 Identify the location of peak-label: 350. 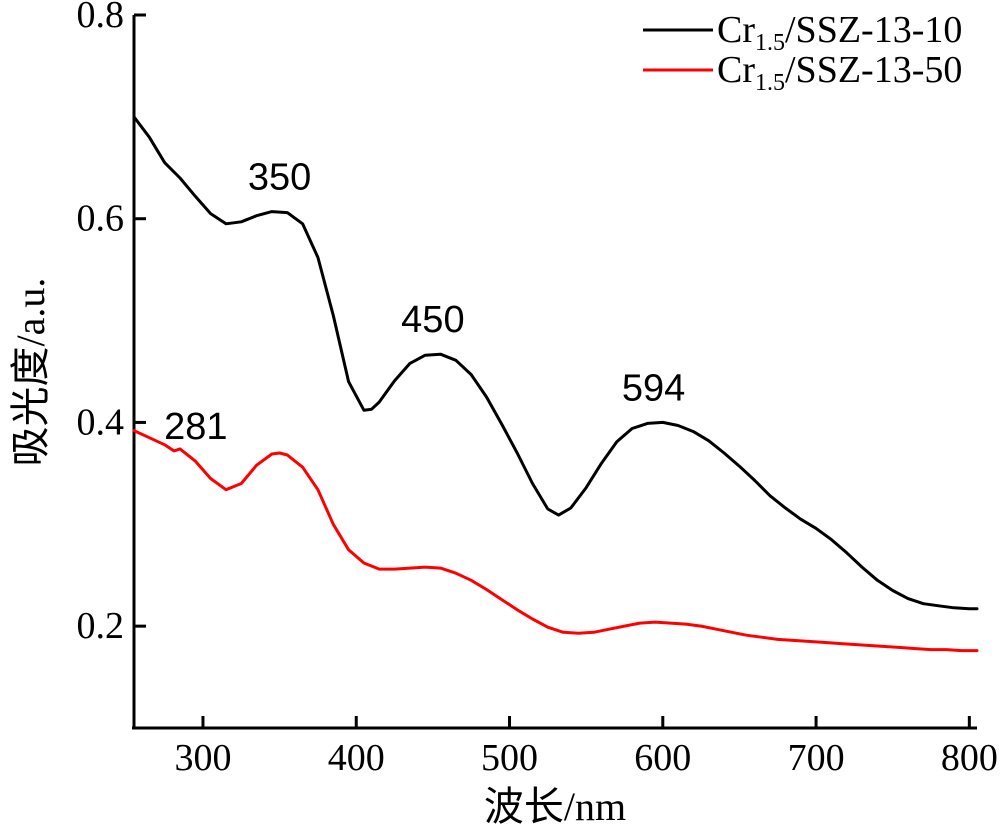
(279, 178).